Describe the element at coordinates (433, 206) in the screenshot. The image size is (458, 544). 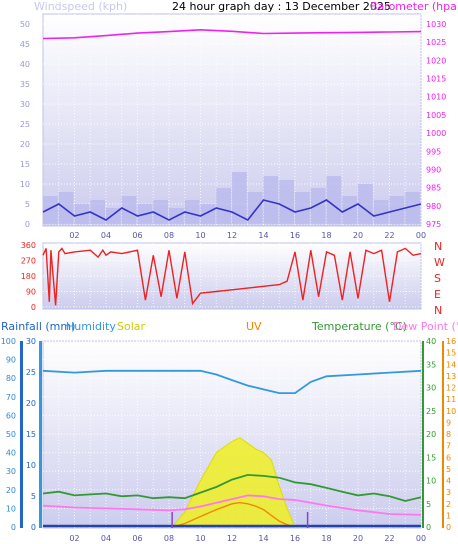
I see `barometer-tick: 980` at that location.